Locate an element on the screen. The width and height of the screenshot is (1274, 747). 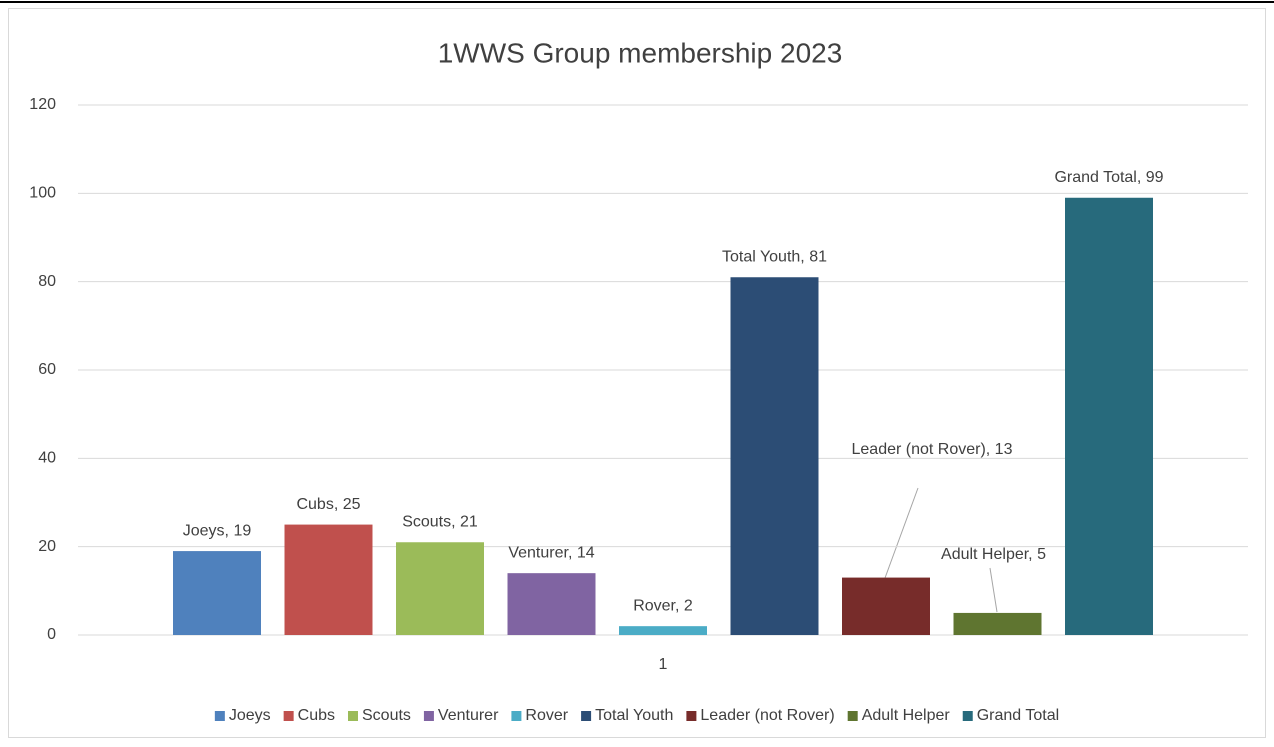
legend-label: Grand Total is located at coordinates (1018, 715).